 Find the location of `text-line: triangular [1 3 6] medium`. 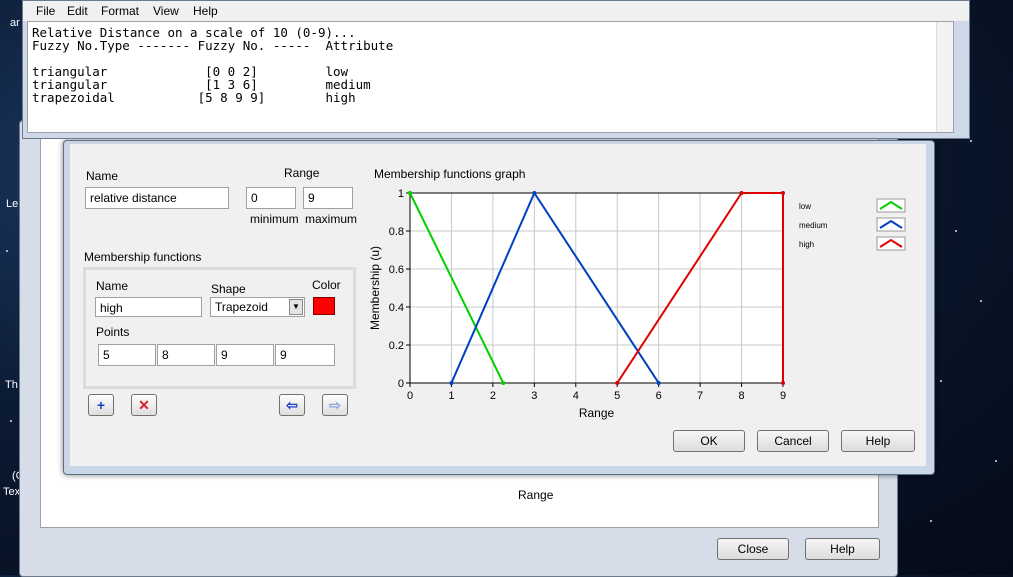

text-line: triangular [1 3 6] medium is located at coordinates (201, 84).